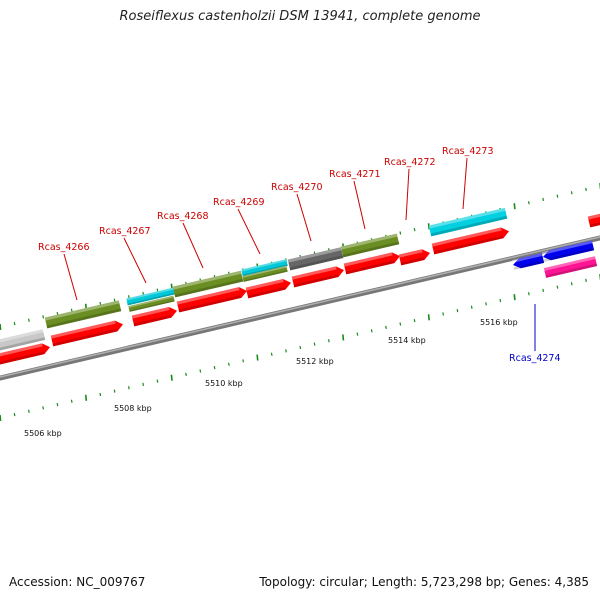 This screenshot has height=600, width=600. I want to click on gene-label-rcas-4272: Rcas_4272, so click(410, 162).